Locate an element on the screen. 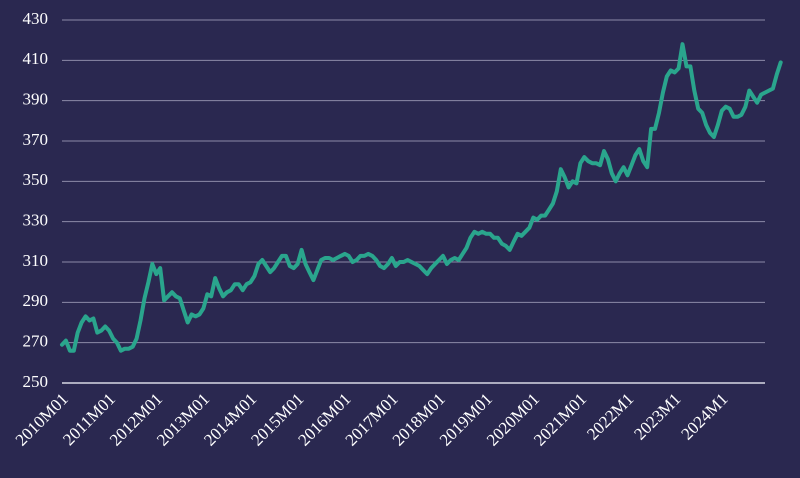 This screenshot has width=800, height=478. y-tick-label: 370 is located at coordinates (36, 139).